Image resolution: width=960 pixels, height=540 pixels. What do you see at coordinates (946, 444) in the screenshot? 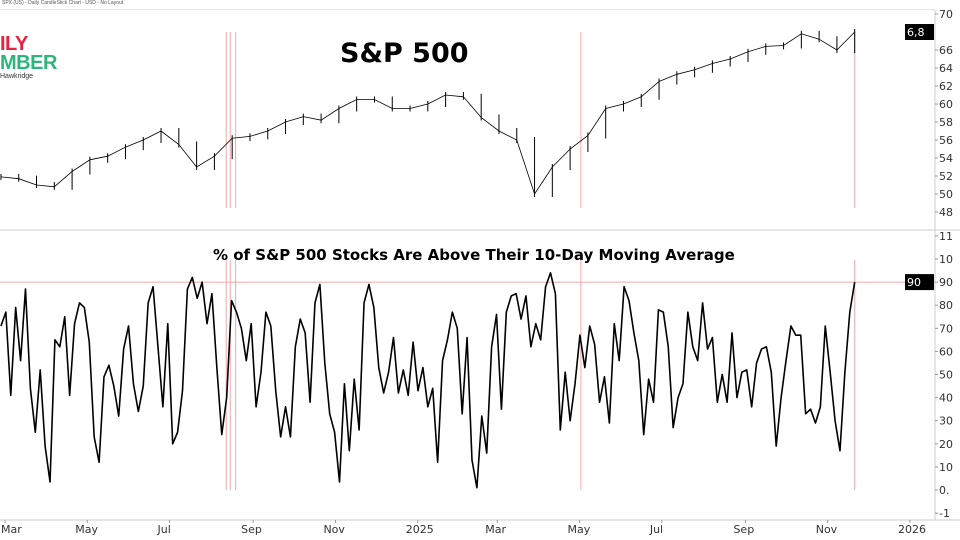
I see `breadth-y-tick-label: 20` at bounding box center [946, 444].